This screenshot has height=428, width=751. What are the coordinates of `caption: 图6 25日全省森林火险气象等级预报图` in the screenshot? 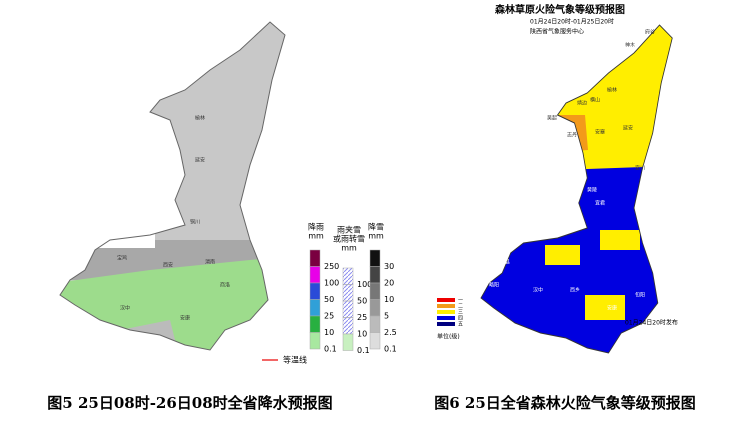 It's located at (565, 403).